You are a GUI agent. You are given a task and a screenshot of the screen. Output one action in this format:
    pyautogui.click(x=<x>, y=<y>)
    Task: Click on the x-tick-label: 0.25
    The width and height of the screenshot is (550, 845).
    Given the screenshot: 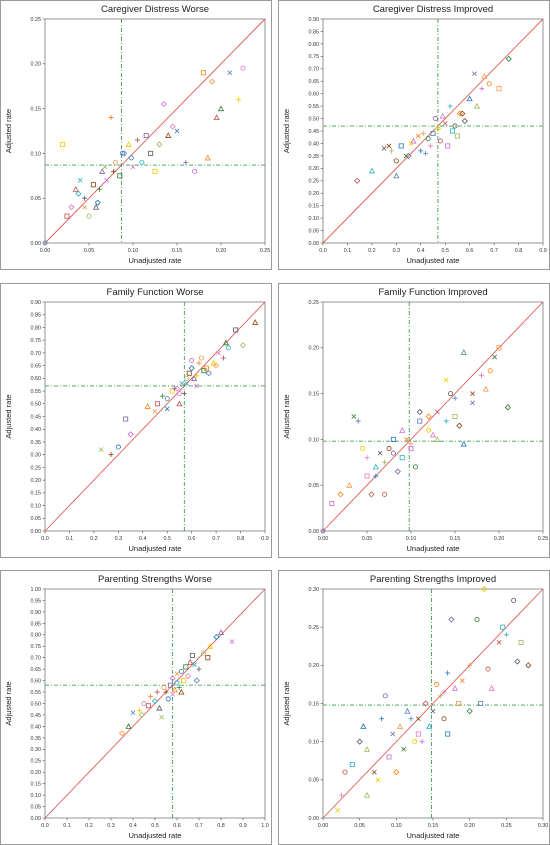 What is the action you would take?
    pyautogui.click(x=265, y=251)
    